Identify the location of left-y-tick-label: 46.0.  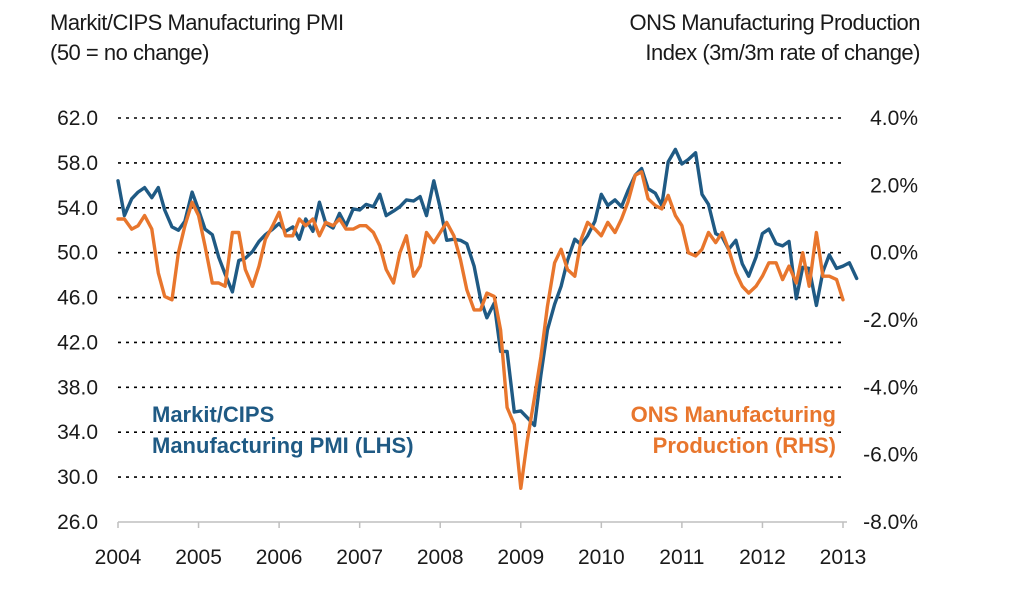
(77, 298).